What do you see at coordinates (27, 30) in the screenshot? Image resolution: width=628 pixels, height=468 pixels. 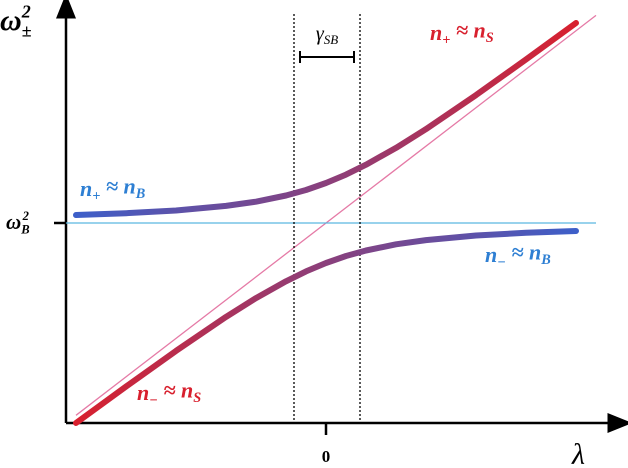 I see `label-part: ±` at bounding box center [27, 30].